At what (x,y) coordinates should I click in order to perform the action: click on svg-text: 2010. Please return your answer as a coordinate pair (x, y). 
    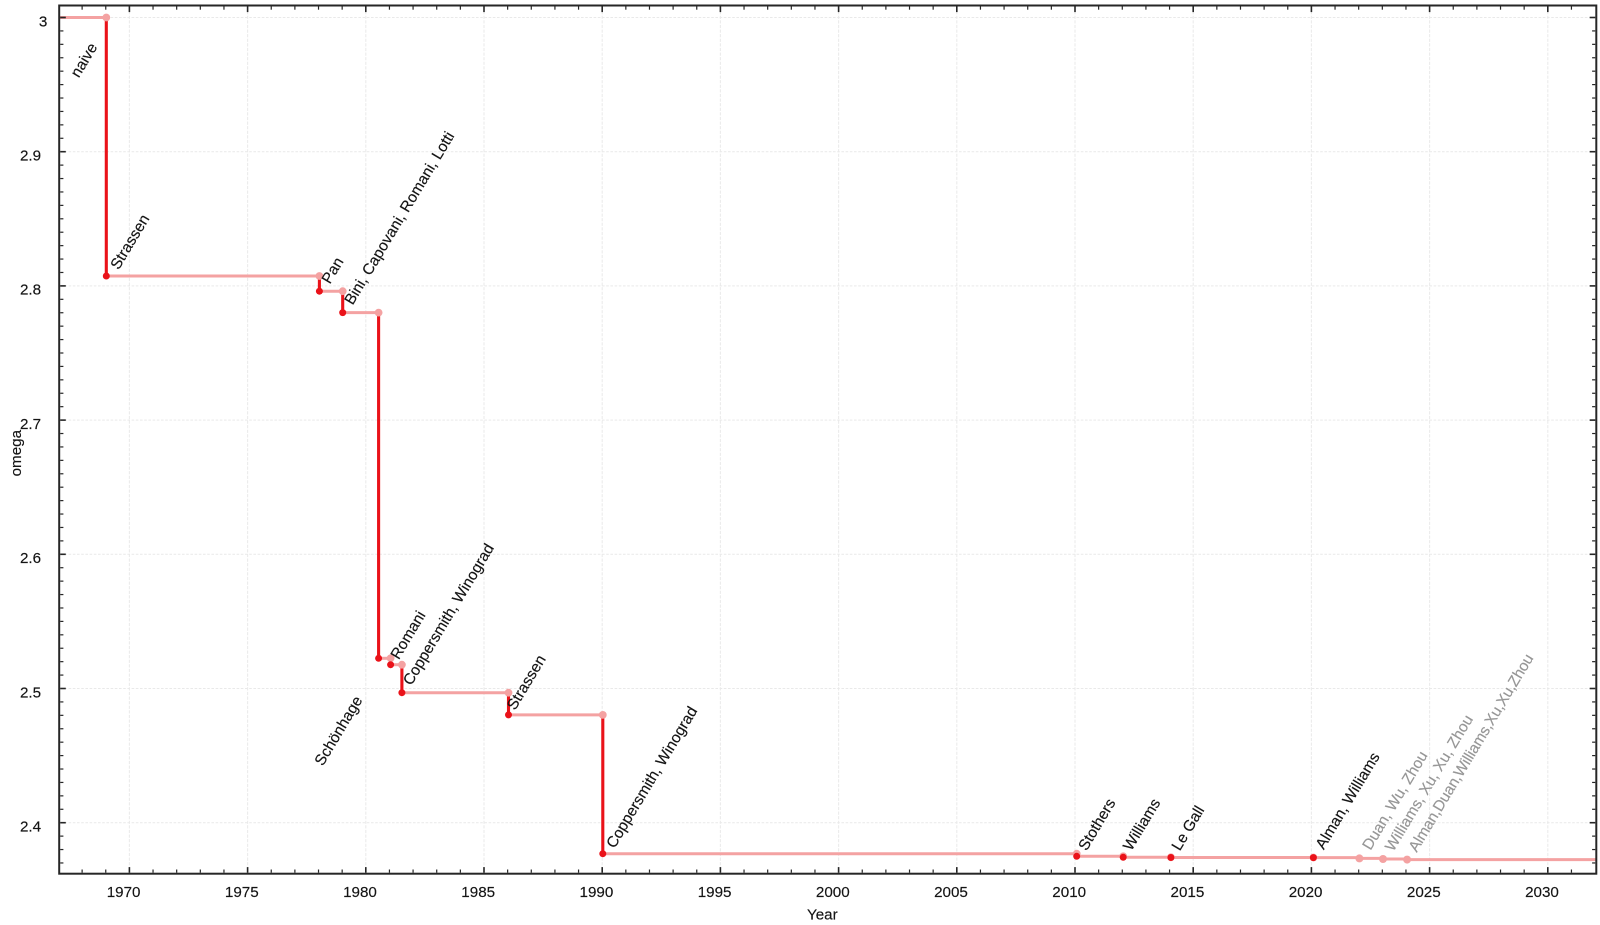
    Looking at the image, I should click on (1069, 892).